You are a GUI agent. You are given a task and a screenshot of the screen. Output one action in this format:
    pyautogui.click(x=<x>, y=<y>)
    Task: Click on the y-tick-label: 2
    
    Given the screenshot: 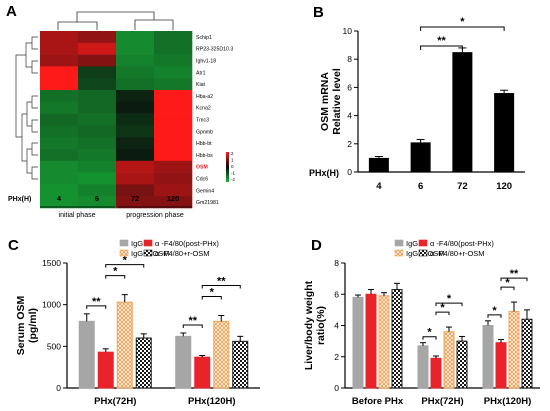 What is the action you would take?
    pyautogui.click(x=349, y=144)
    